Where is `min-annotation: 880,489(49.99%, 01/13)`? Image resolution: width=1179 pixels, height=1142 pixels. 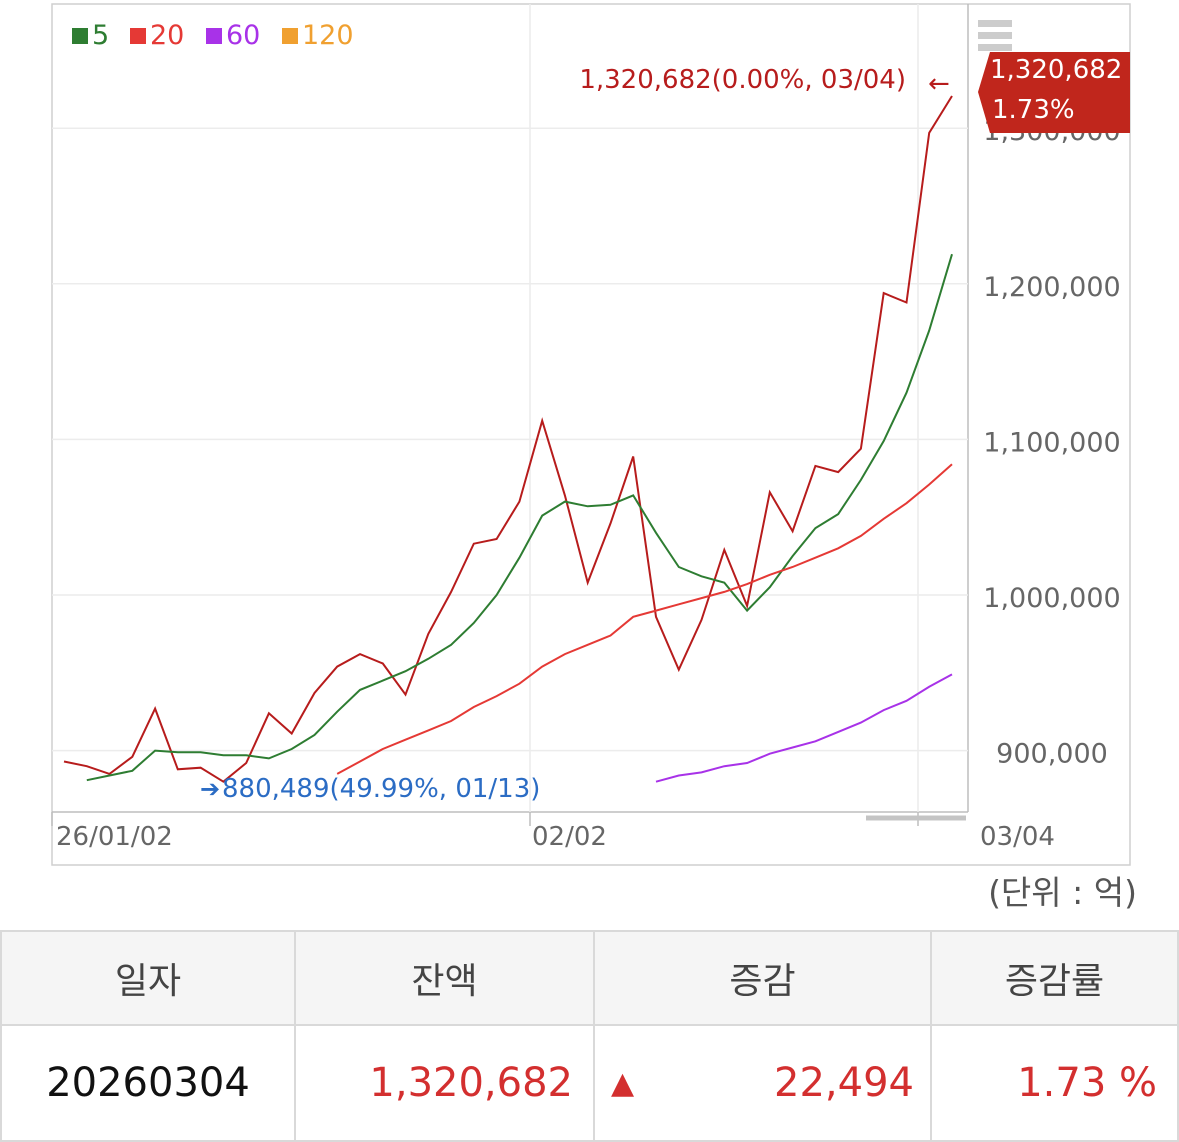 min-annotation: 880,489(49.99%, 01/13) is located at coordinates (381, 789).